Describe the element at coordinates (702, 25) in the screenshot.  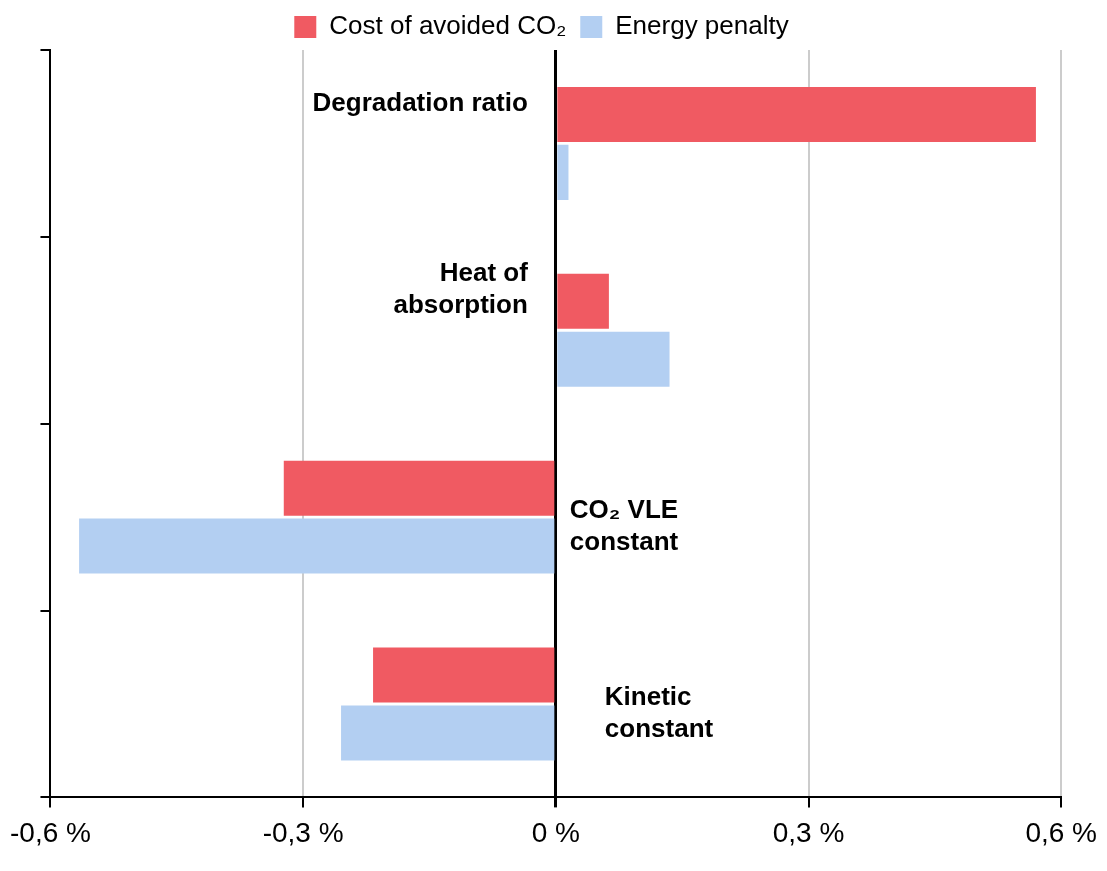
I see `legend-label: Energy penalty` at that location.